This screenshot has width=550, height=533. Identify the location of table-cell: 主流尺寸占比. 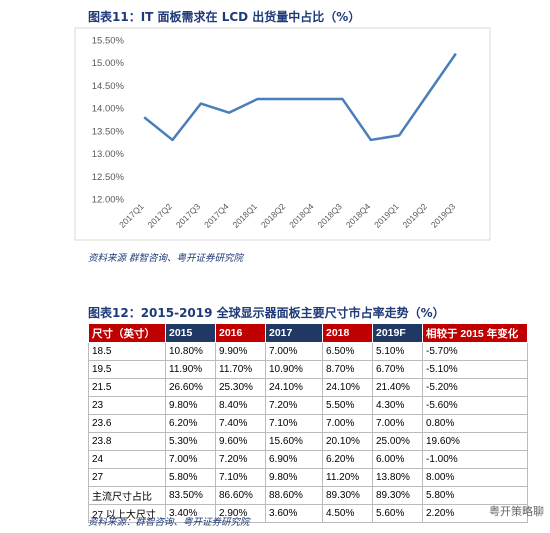
(127, 495).